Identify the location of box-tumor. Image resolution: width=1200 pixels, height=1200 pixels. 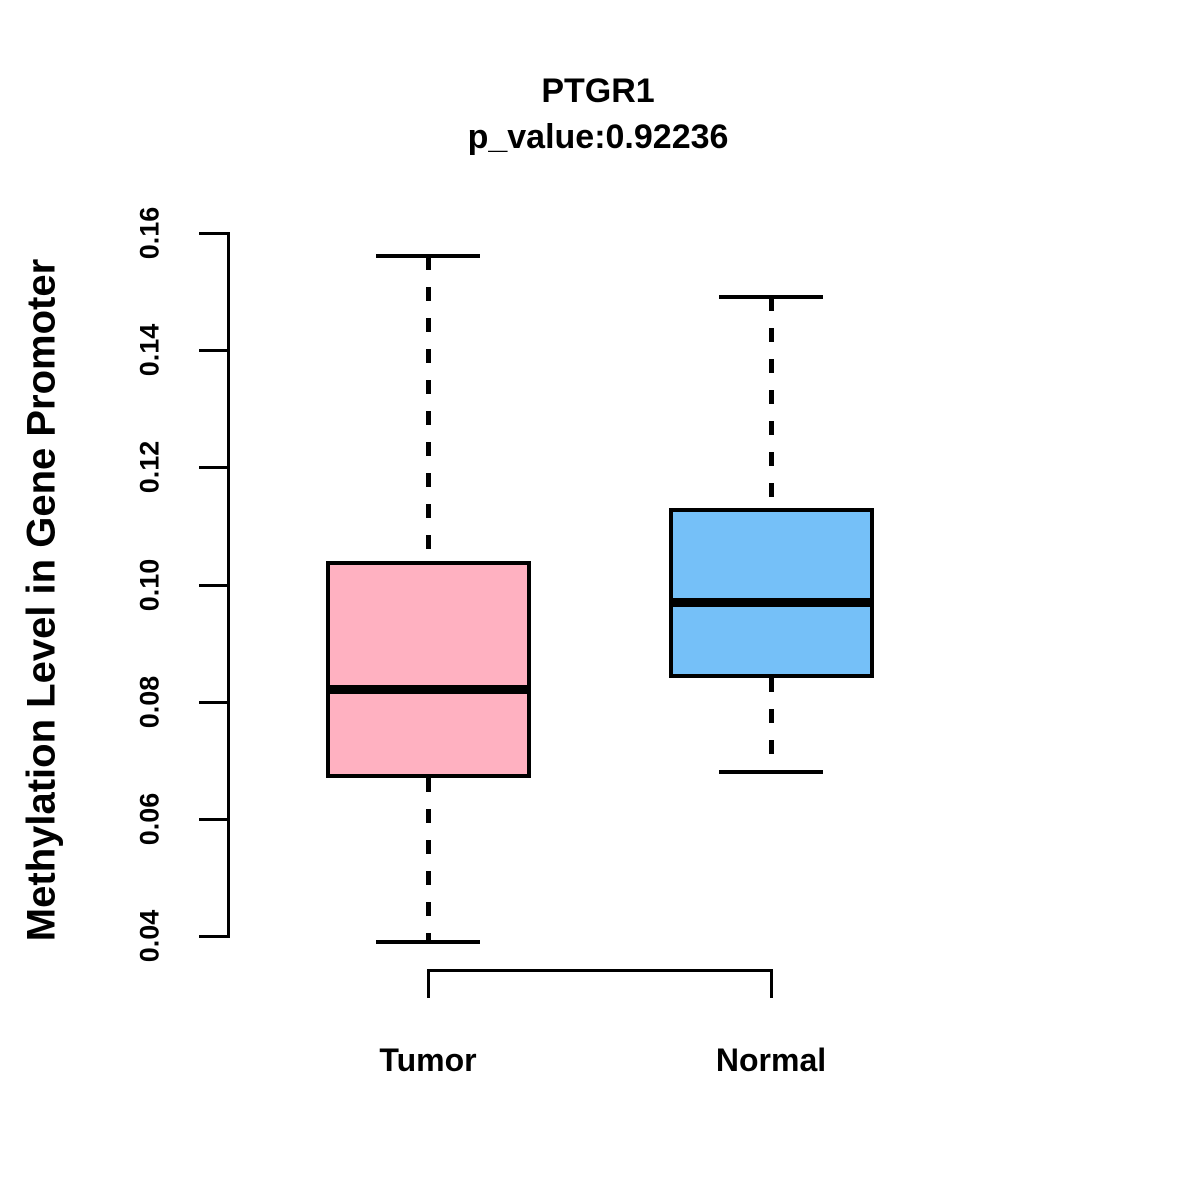
(428, 669).